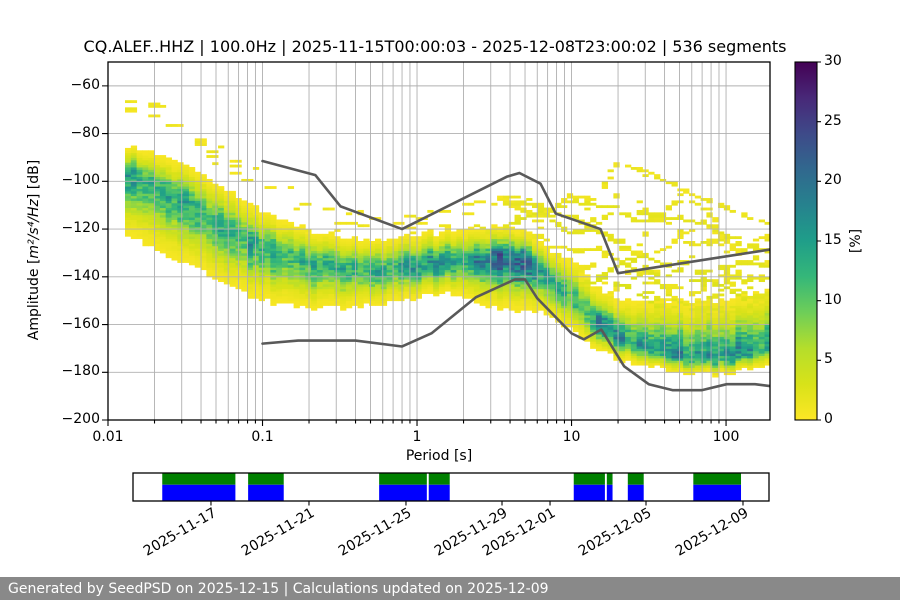 Image resolution: width=900 pixels, height=600 pixels. Describe the element at coordinates (80, 275) in the screenshot. I see `y-tick-label: −140` at that location.